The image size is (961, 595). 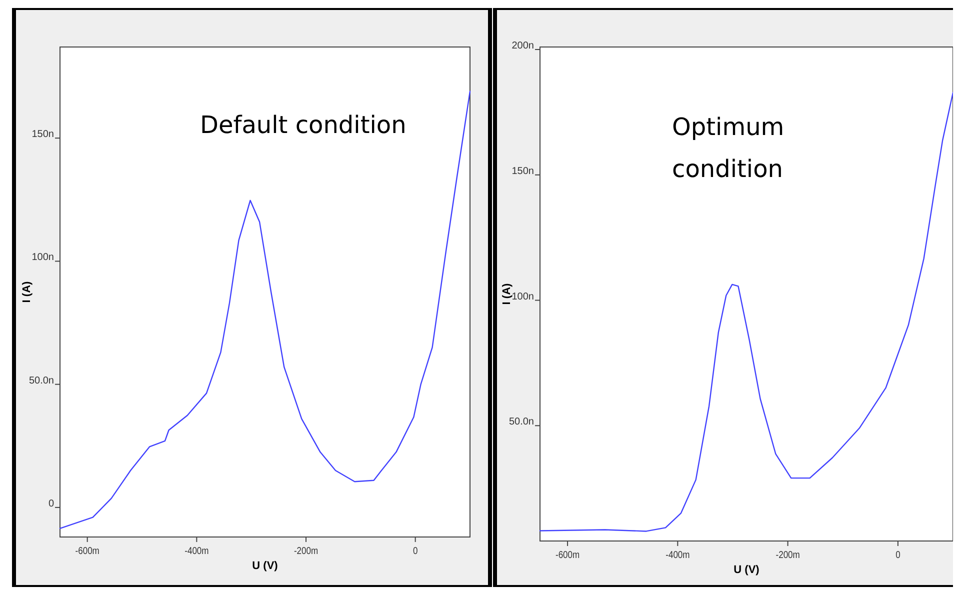 What do you see at coordinates (51, 504) in the screenshot?
I see `y-tick-label: 0` at bounding box center [51, 504].